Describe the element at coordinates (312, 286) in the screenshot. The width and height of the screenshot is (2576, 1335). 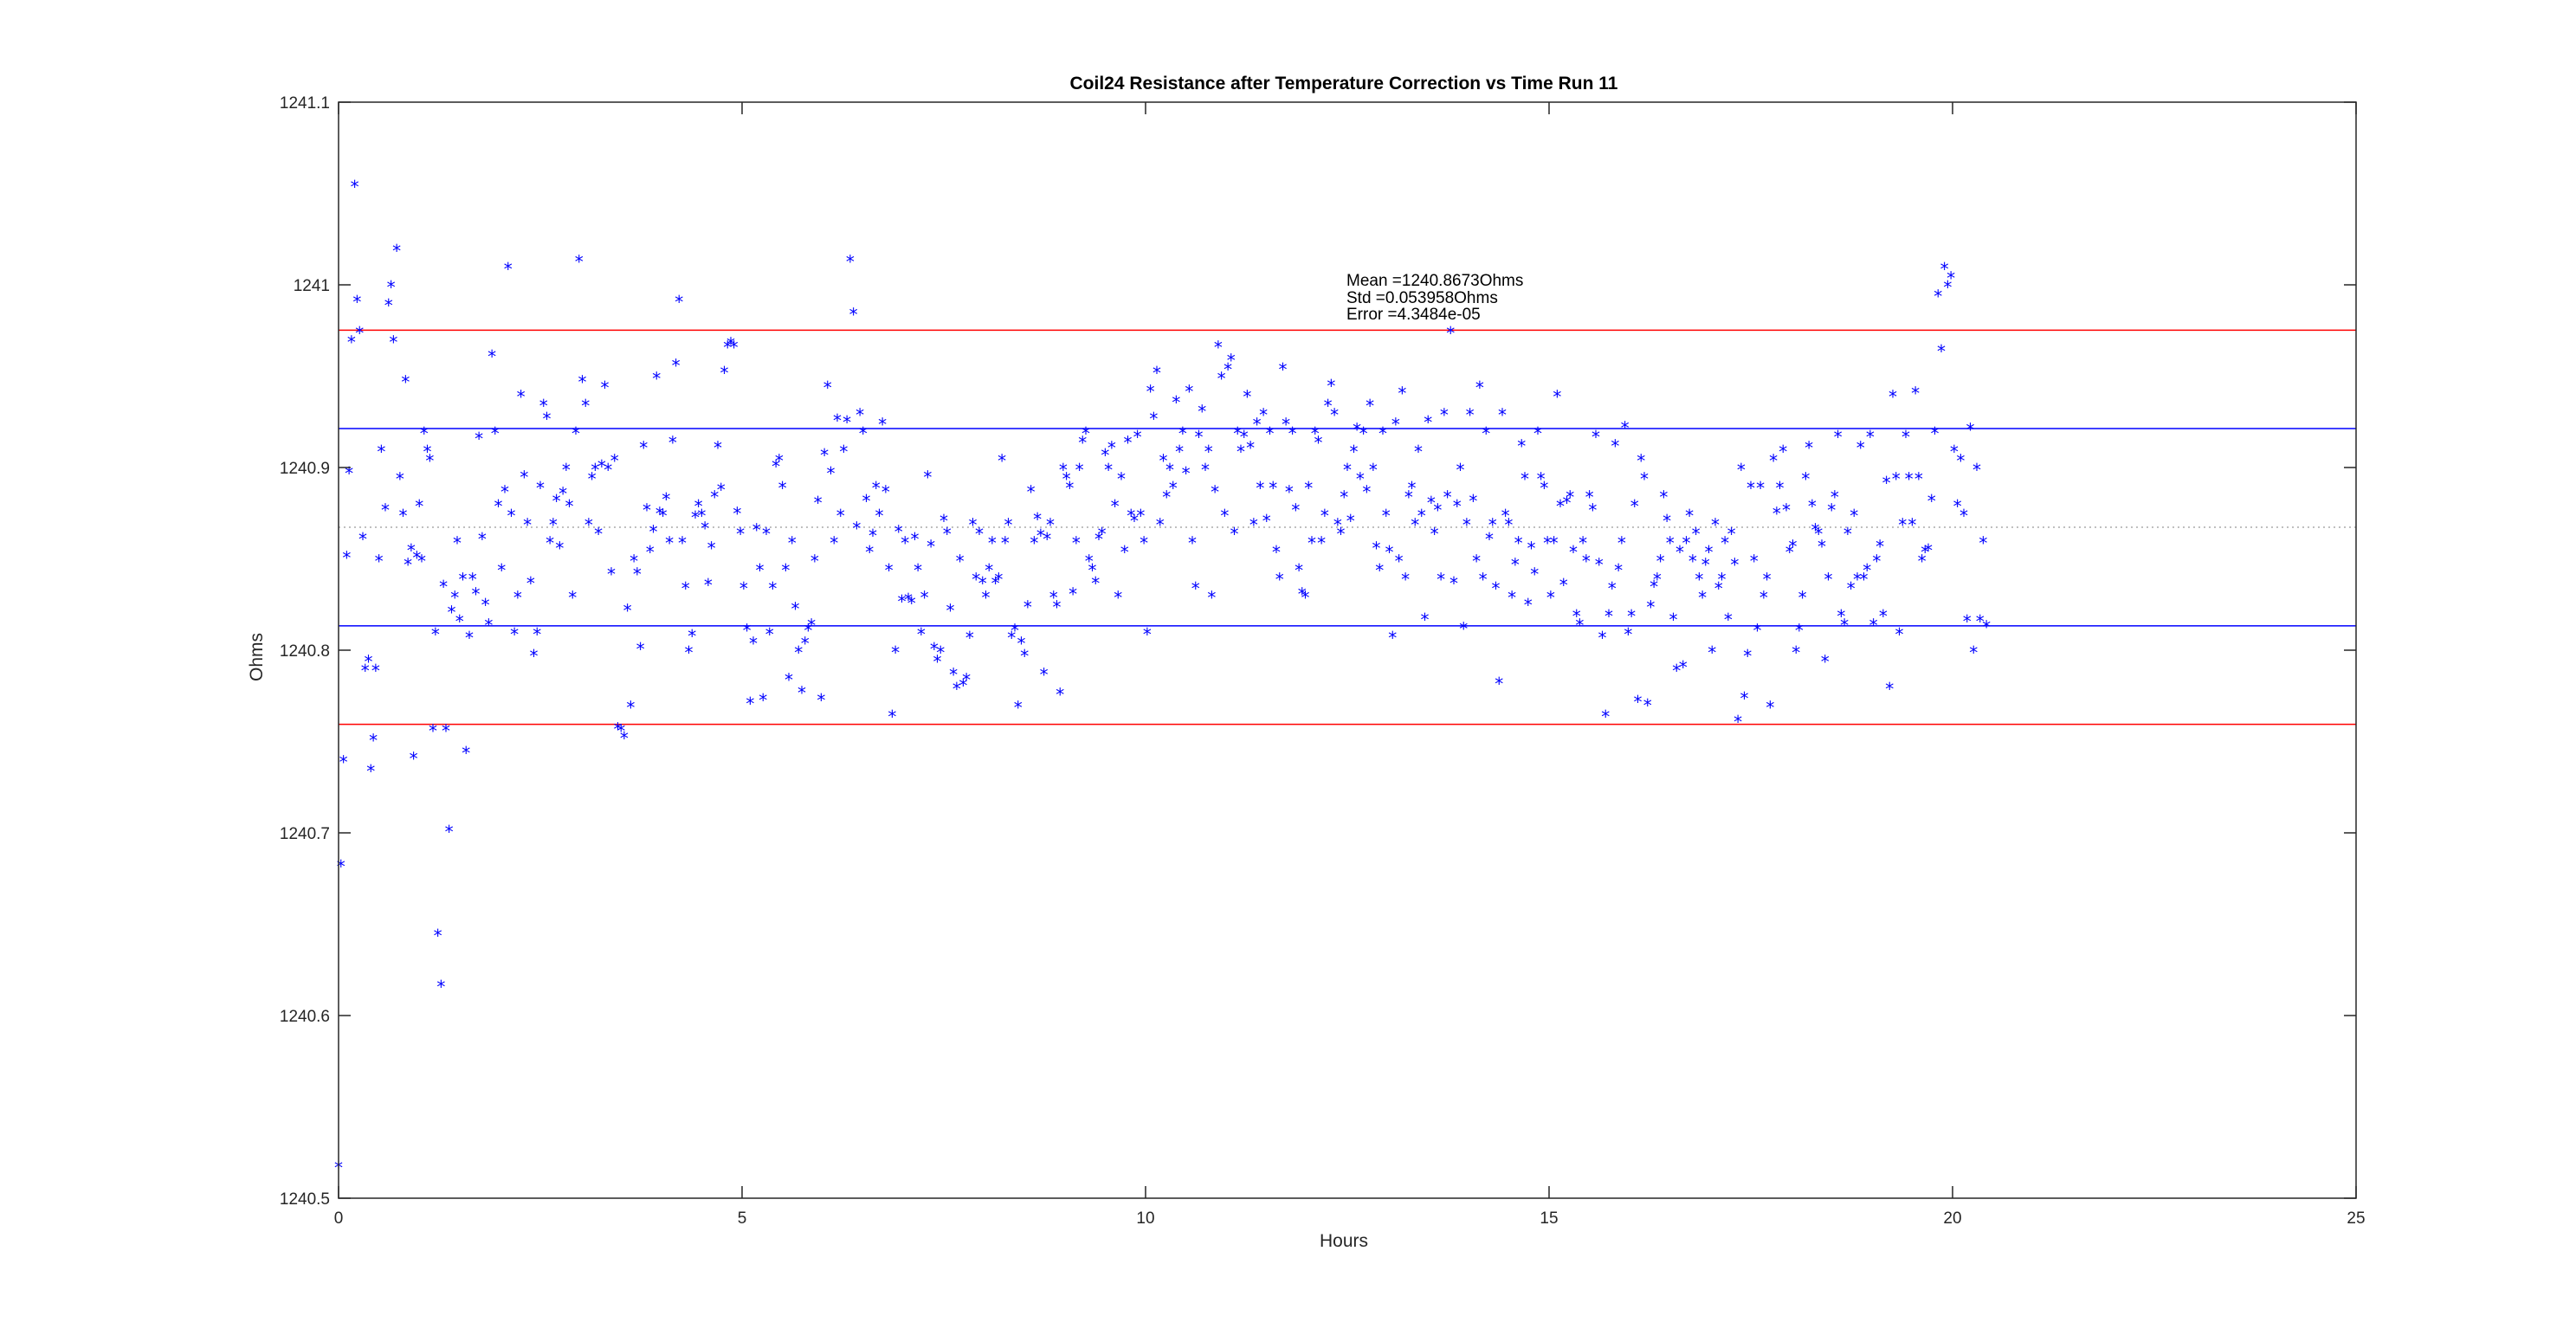
I see `y-tick-label: 1241` at that location.